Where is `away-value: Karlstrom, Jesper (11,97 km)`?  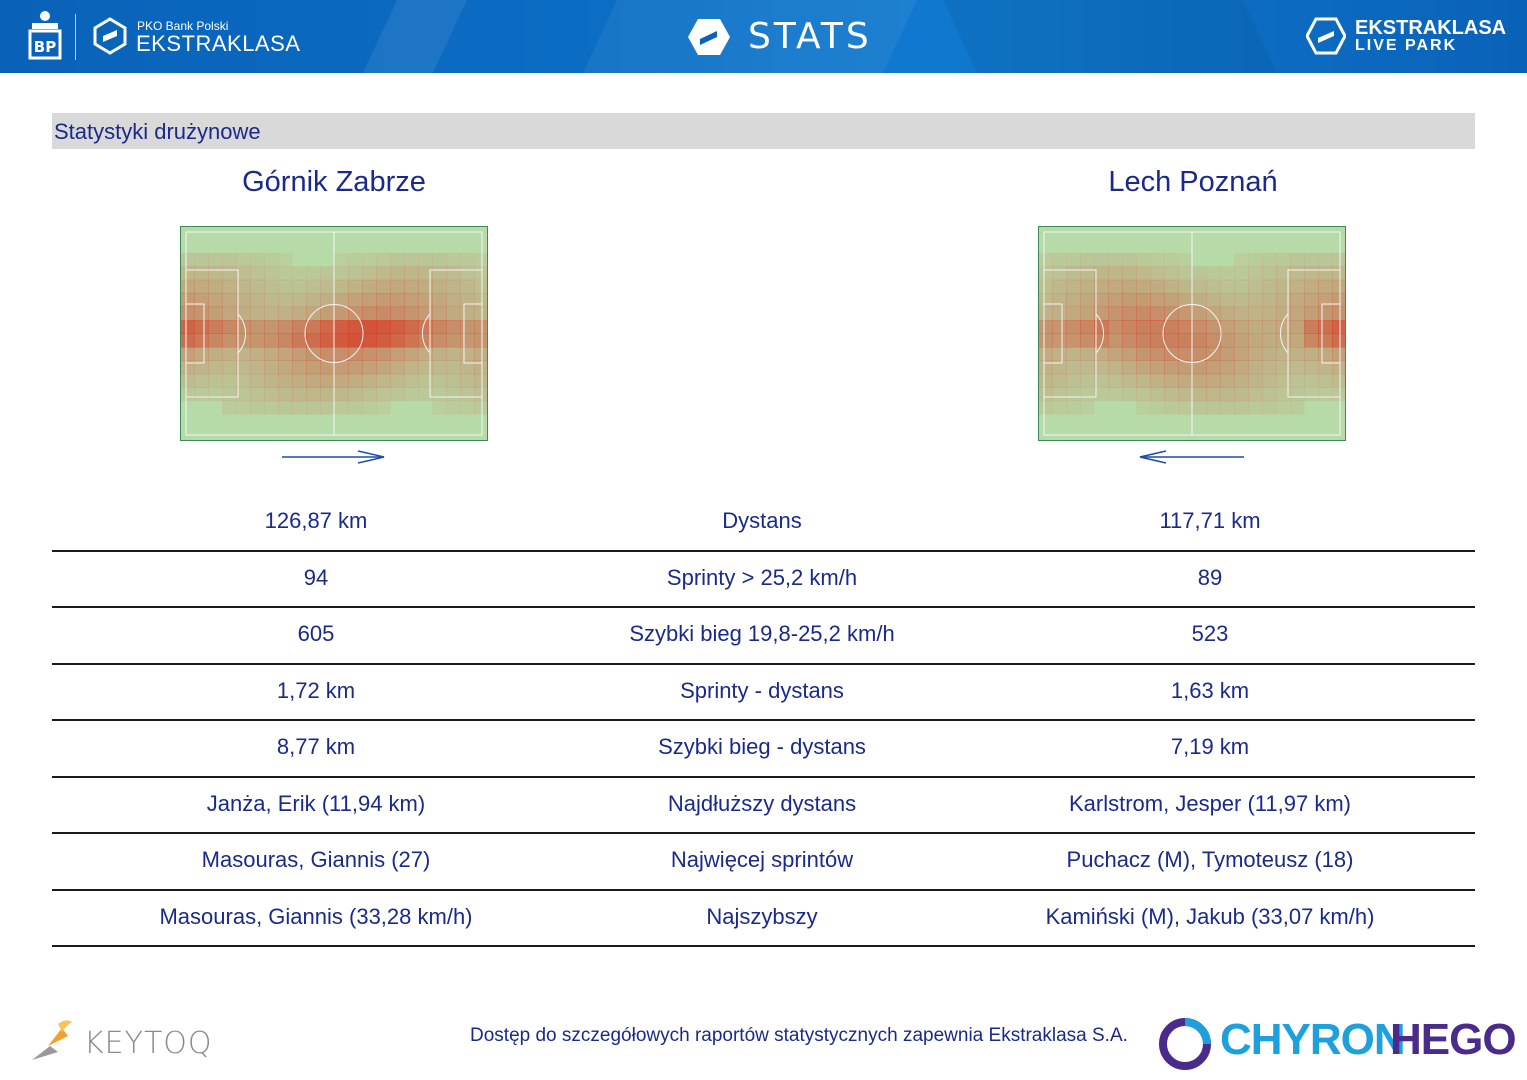 away-value: Karlstrom, Jesper (11,97 km) is located at coordinates (1209, 803).